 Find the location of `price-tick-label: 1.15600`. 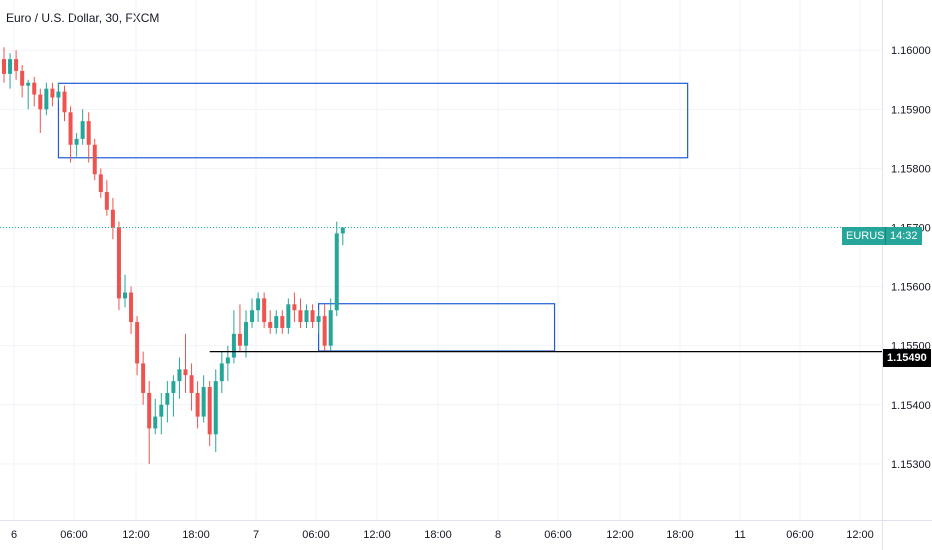

price-tick-label: 1.15600 is located at coordinates (911, 288).